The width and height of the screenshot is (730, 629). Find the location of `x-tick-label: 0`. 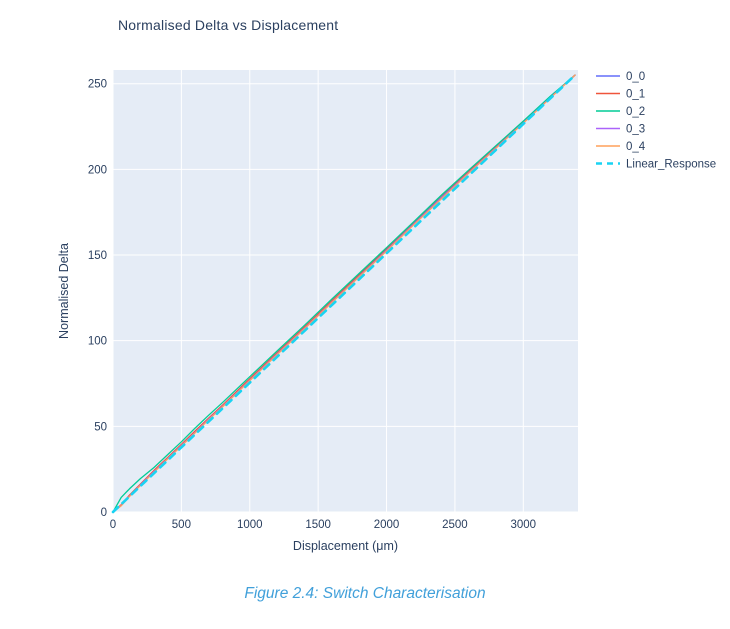

x-tick-label: 0 is located at coordinates (113, 525).